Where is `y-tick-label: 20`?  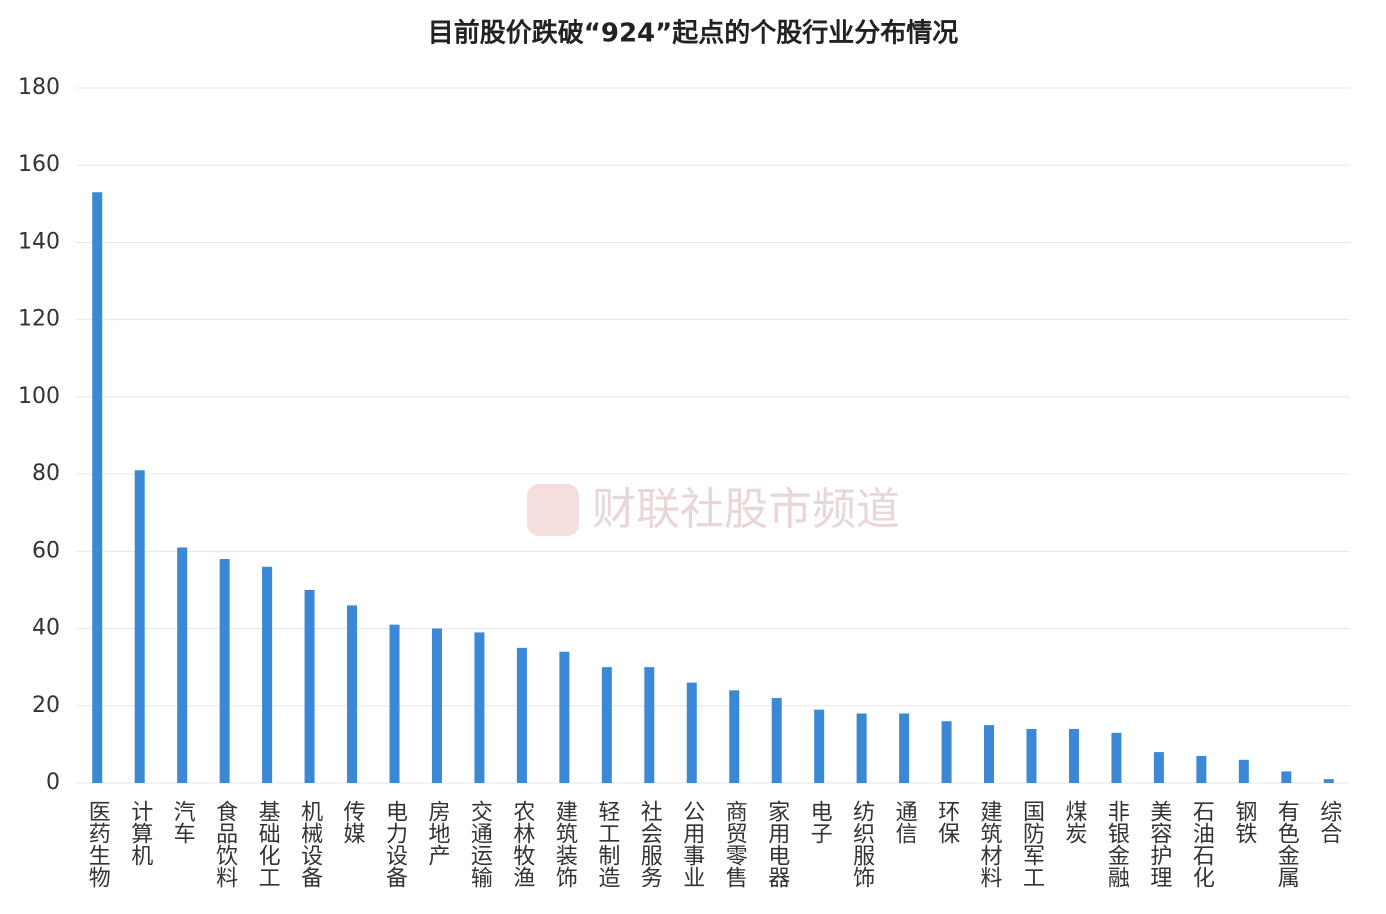 y-tick-label: 20 is located at coordinates (46, 705).